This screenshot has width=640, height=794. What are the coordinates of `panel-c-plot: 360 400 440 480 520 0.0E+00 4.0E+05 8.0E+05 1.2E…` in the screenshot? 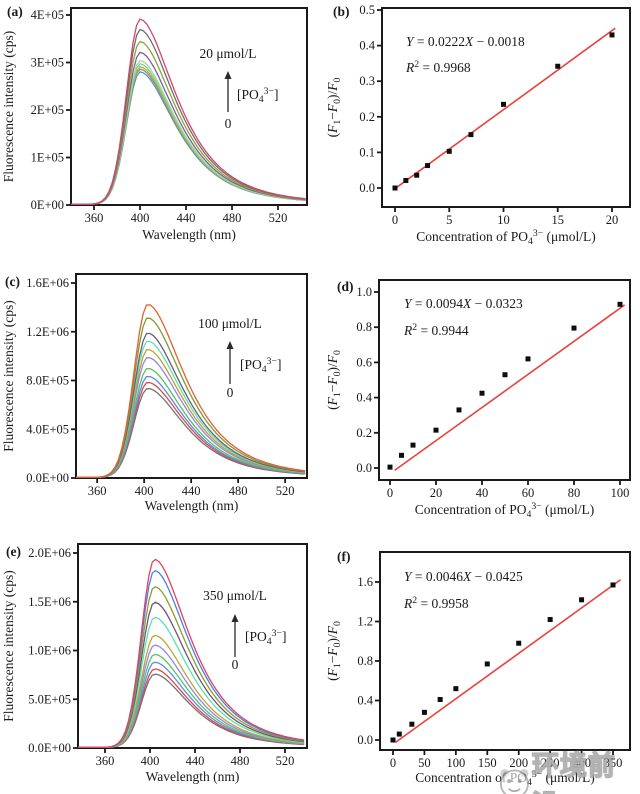 It's located at (154, 393).